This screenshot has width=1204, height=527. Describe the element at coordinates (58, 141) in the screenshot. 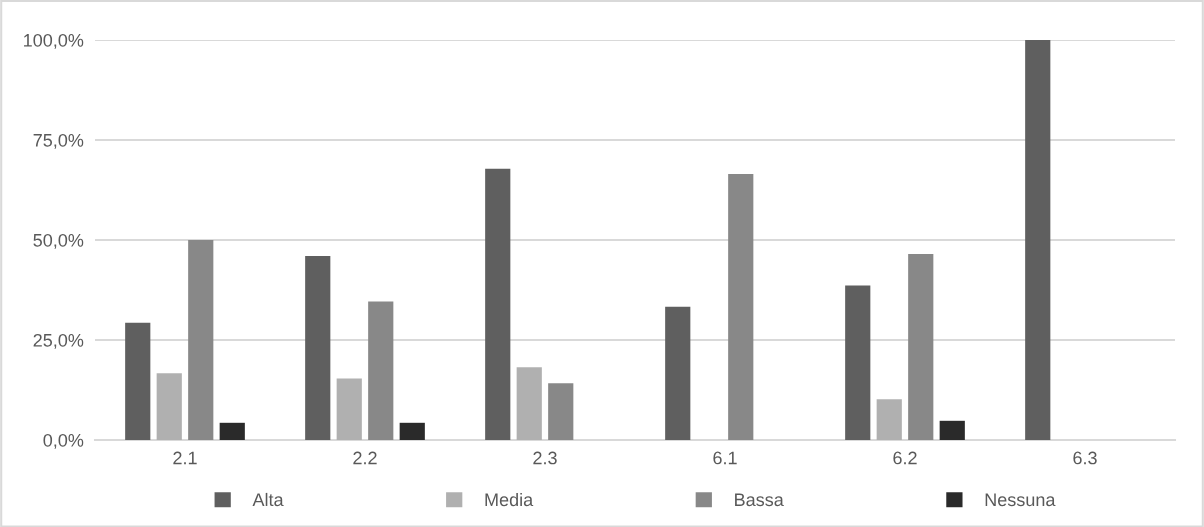

I see `y-tick-label: 75,0%` at that location.